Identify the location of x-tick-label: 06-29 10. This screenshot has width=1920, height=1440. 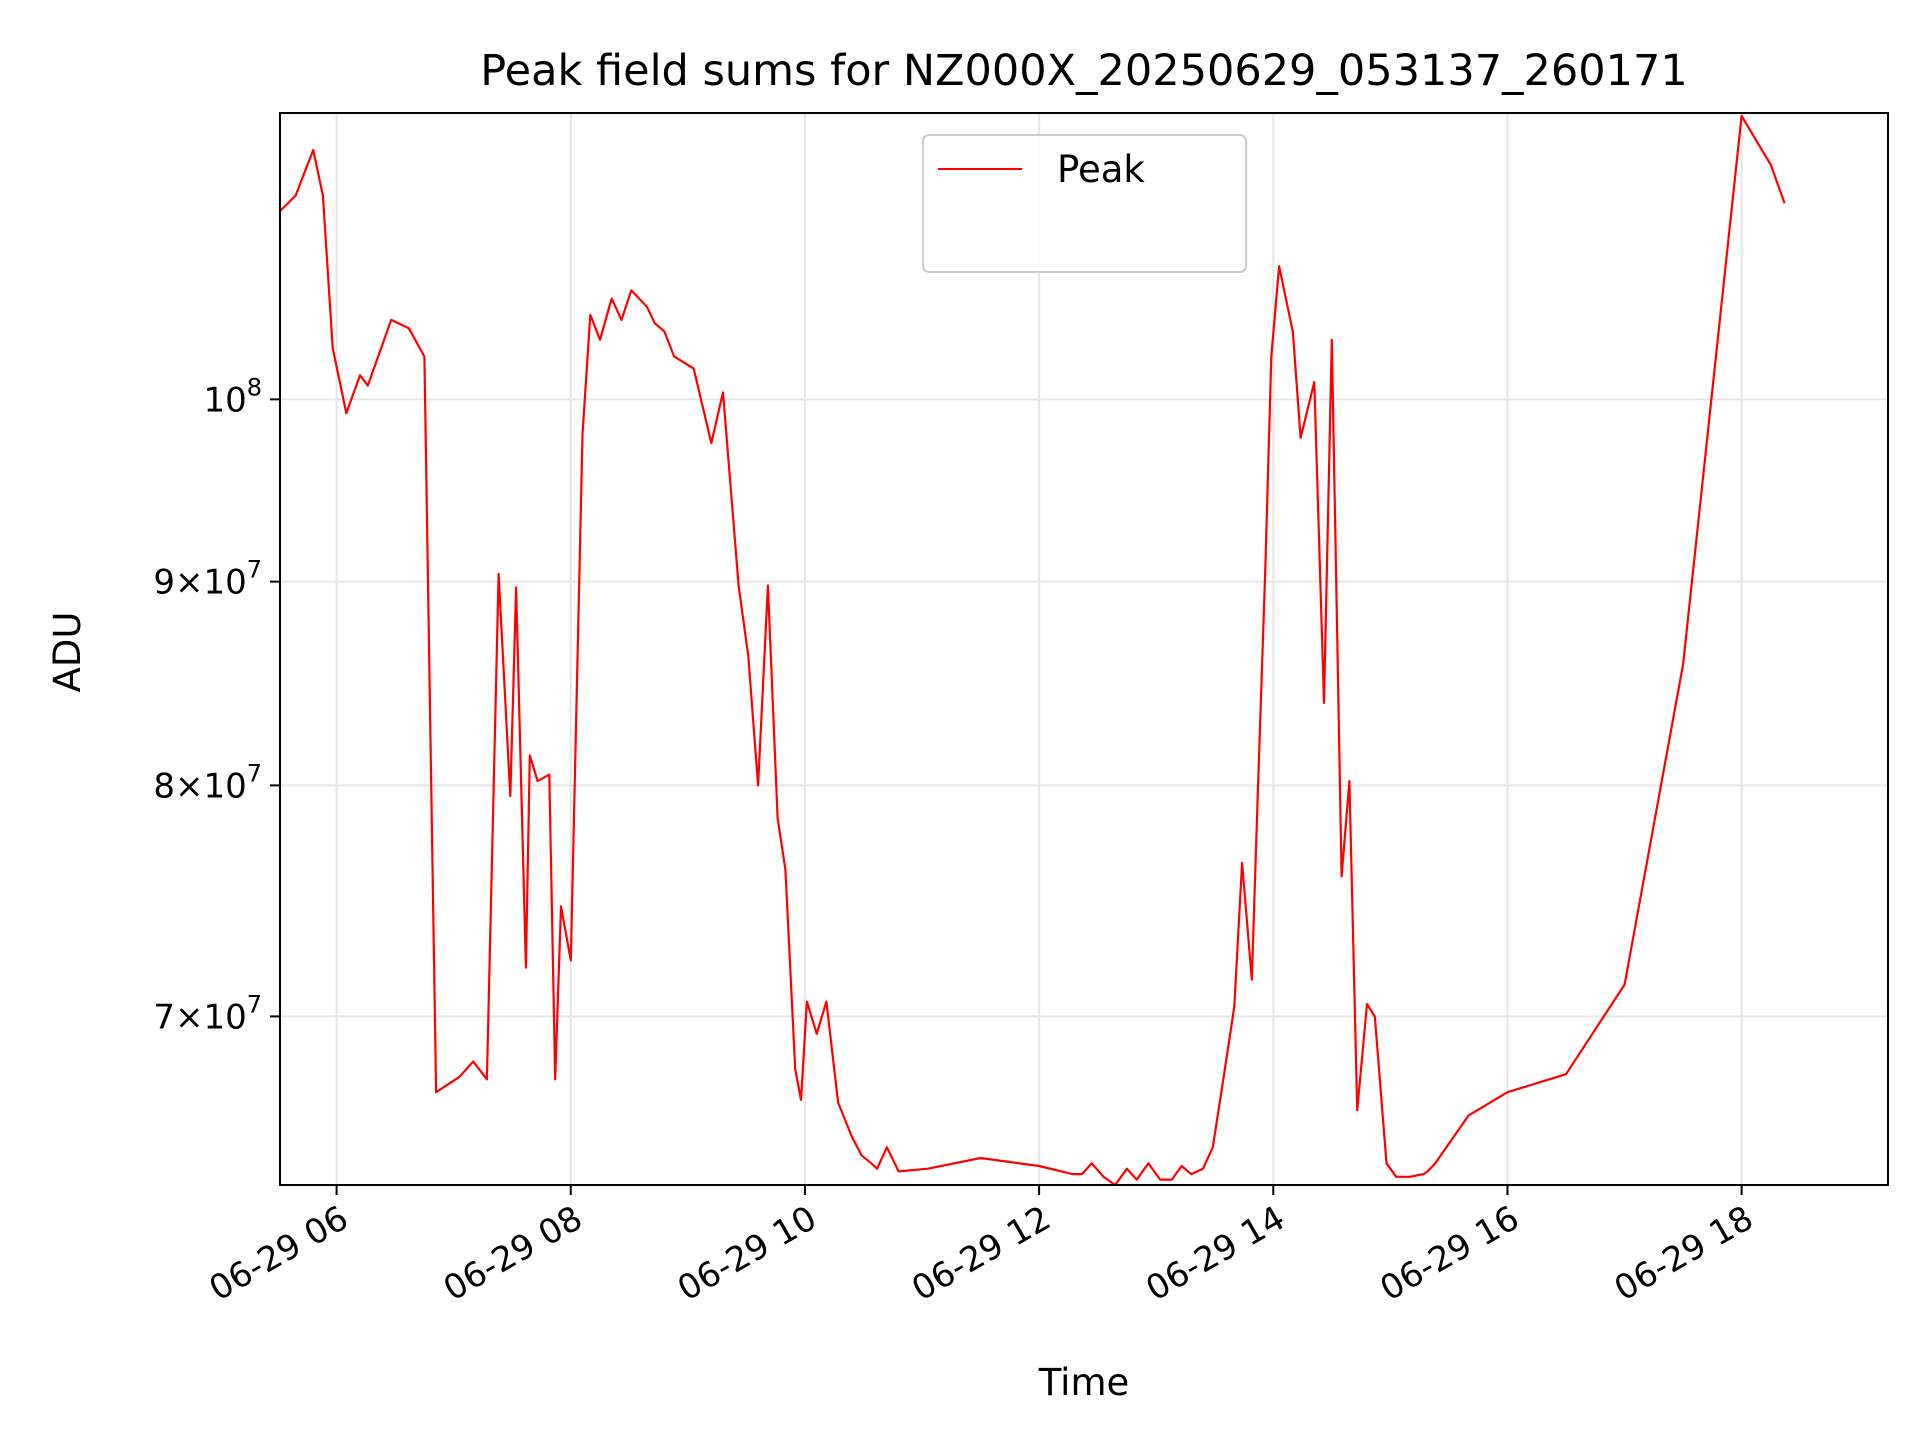
(747, 1253).